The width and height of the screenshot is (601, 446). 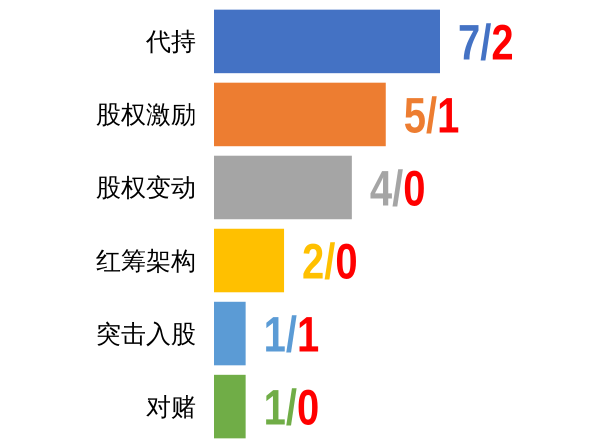 I want to click on y-tick-label: 代持, so click(x=170, y=41).